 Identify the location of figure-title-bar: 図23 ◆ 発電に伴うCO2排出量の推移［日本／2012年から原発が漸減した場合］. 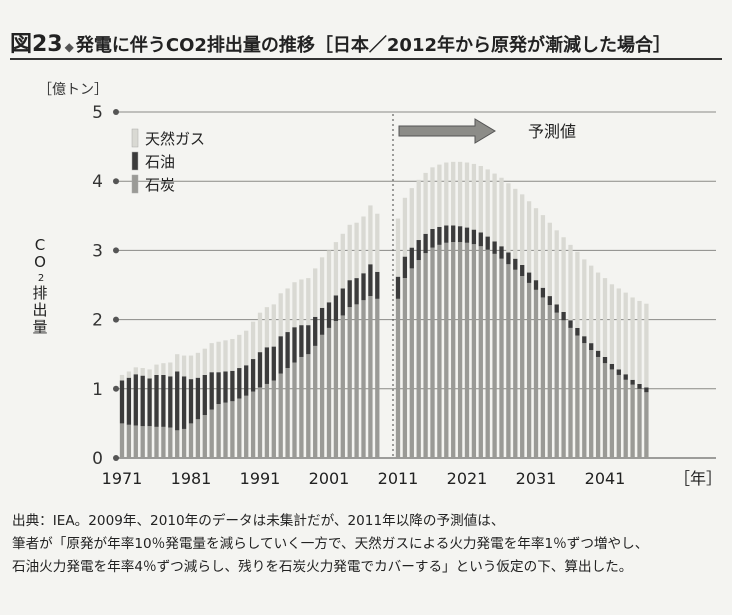
(366, 43).